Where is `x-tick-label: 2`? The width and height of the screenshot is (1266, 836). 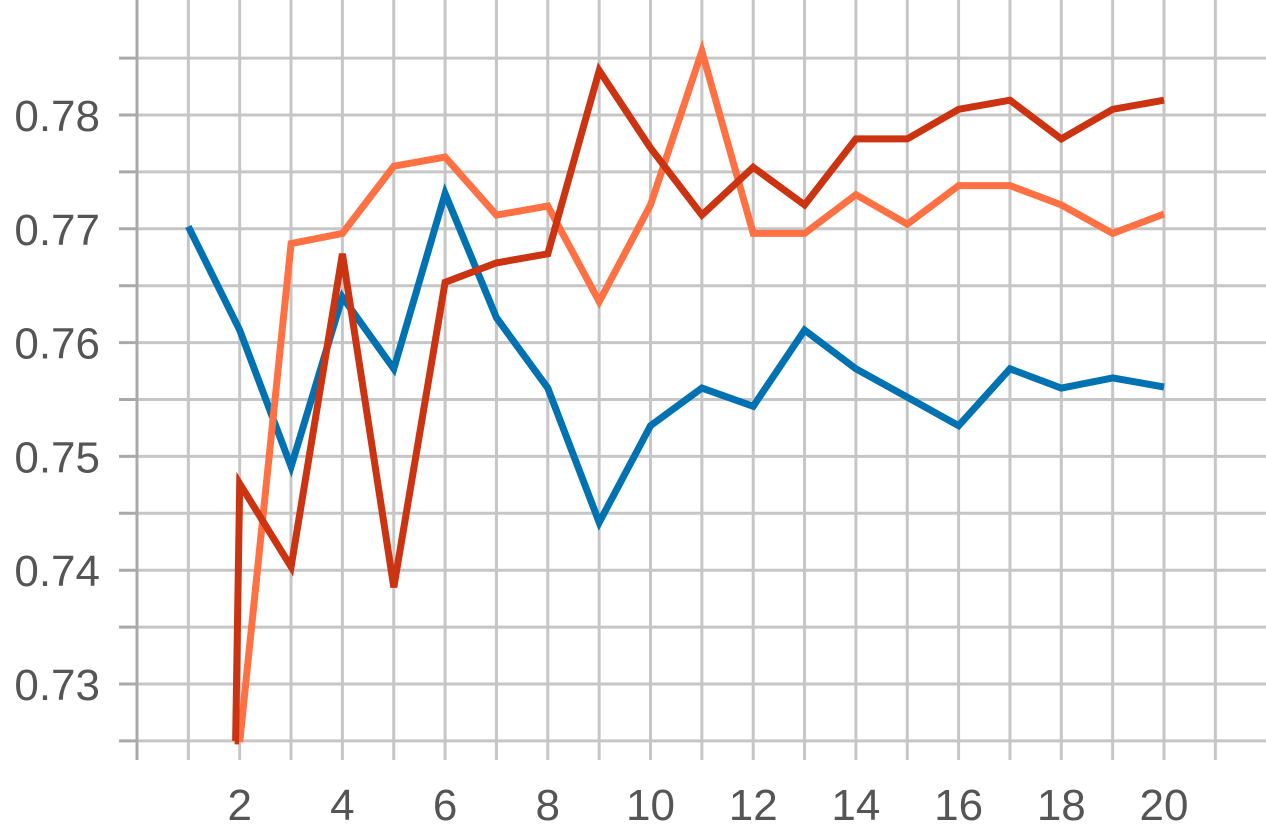
x-tick-label: 2 is located at coordinates (239, 805).